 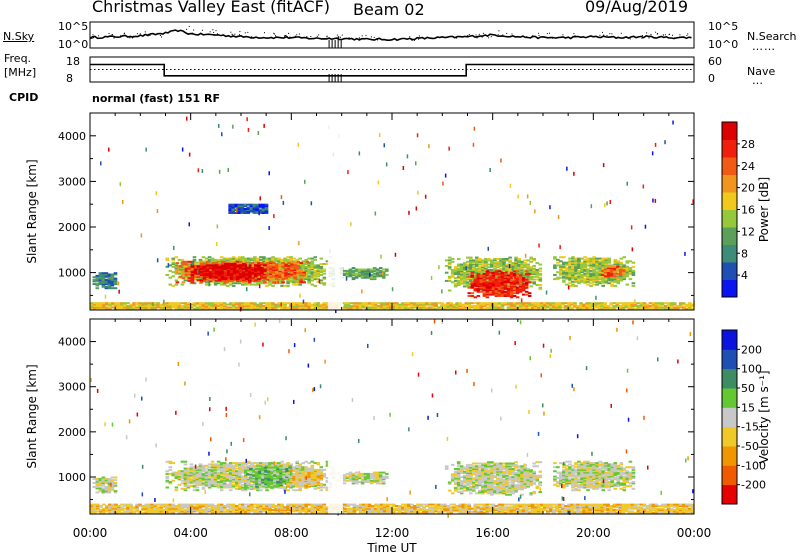 I want to click on noise-left-tick-bottom: 10^0, so click(x=73, y=44).